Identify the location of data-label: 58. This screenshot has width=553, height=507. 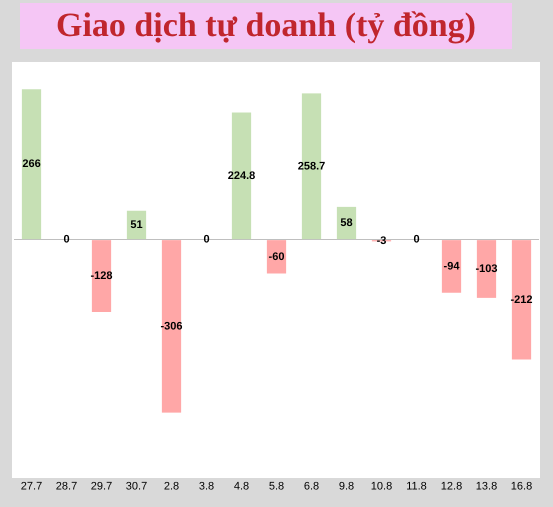
(346, 223).